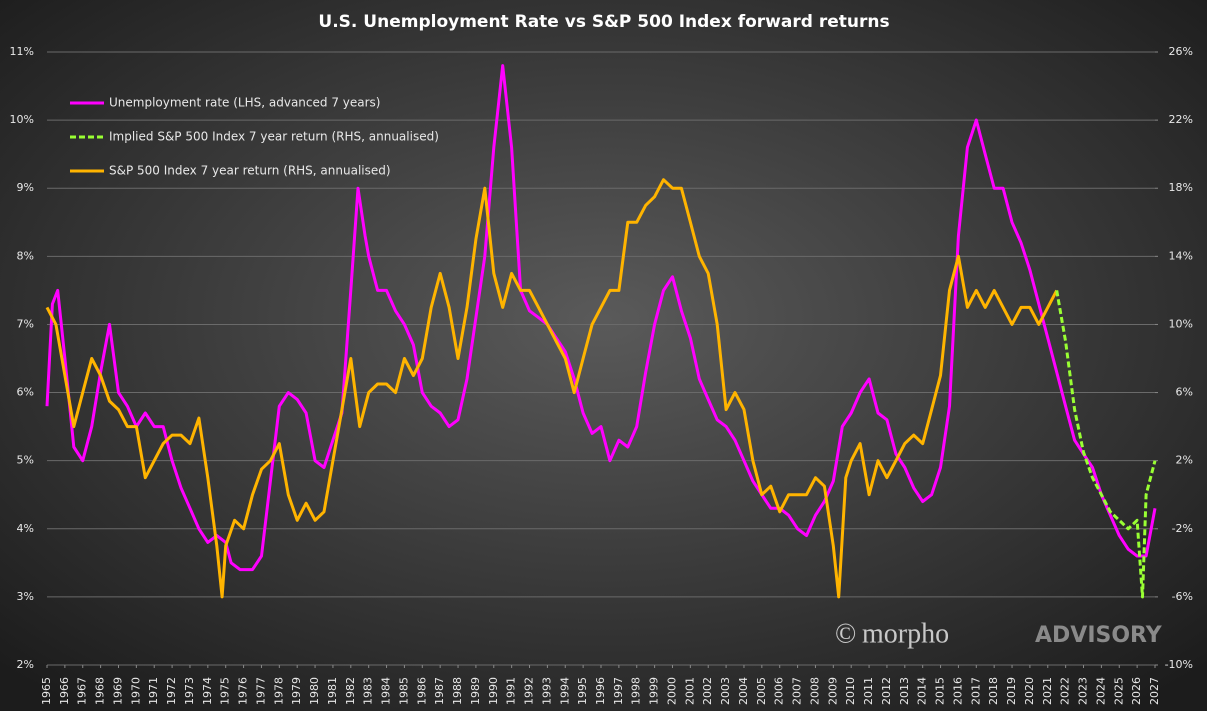  I want to click on x-tick-label: 1992, so click(529, 691).